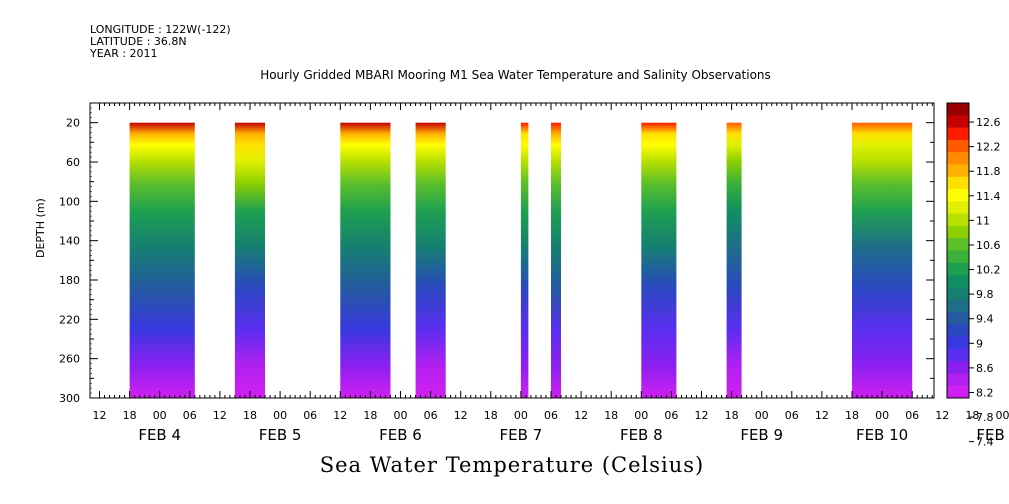 The image size is (1009, 504). What do you see at coordinates (988, 171) in the screenshot?
I see `colorbar-label: 11.8` at bounding box center [988, 171].